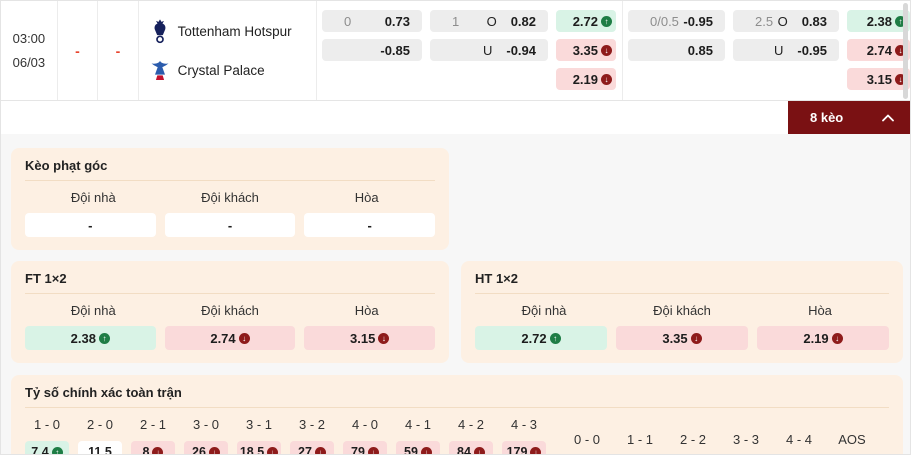  Describe the element at coordinates (207, 70) in the screenshot. I see `away-team: Crystal Palace` at that location.